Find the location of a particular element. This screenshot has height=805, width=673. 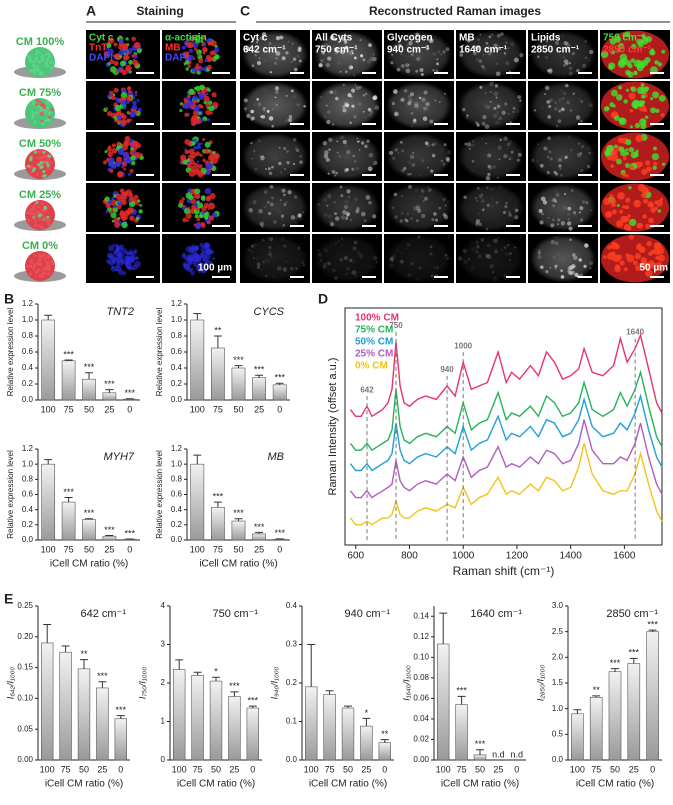

significance: *** is located at coordinates (279, 533).